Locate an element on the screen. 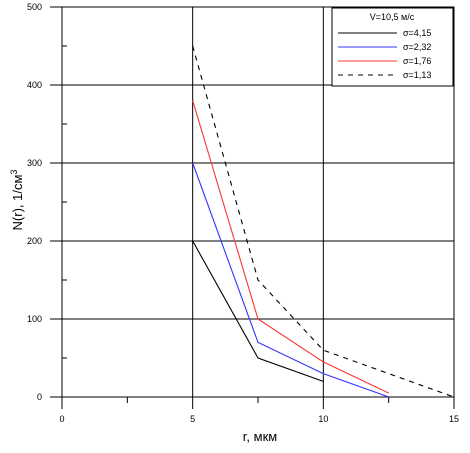  x-tick-labels: 0 5 10 15 is located at coordinates (259, 419).